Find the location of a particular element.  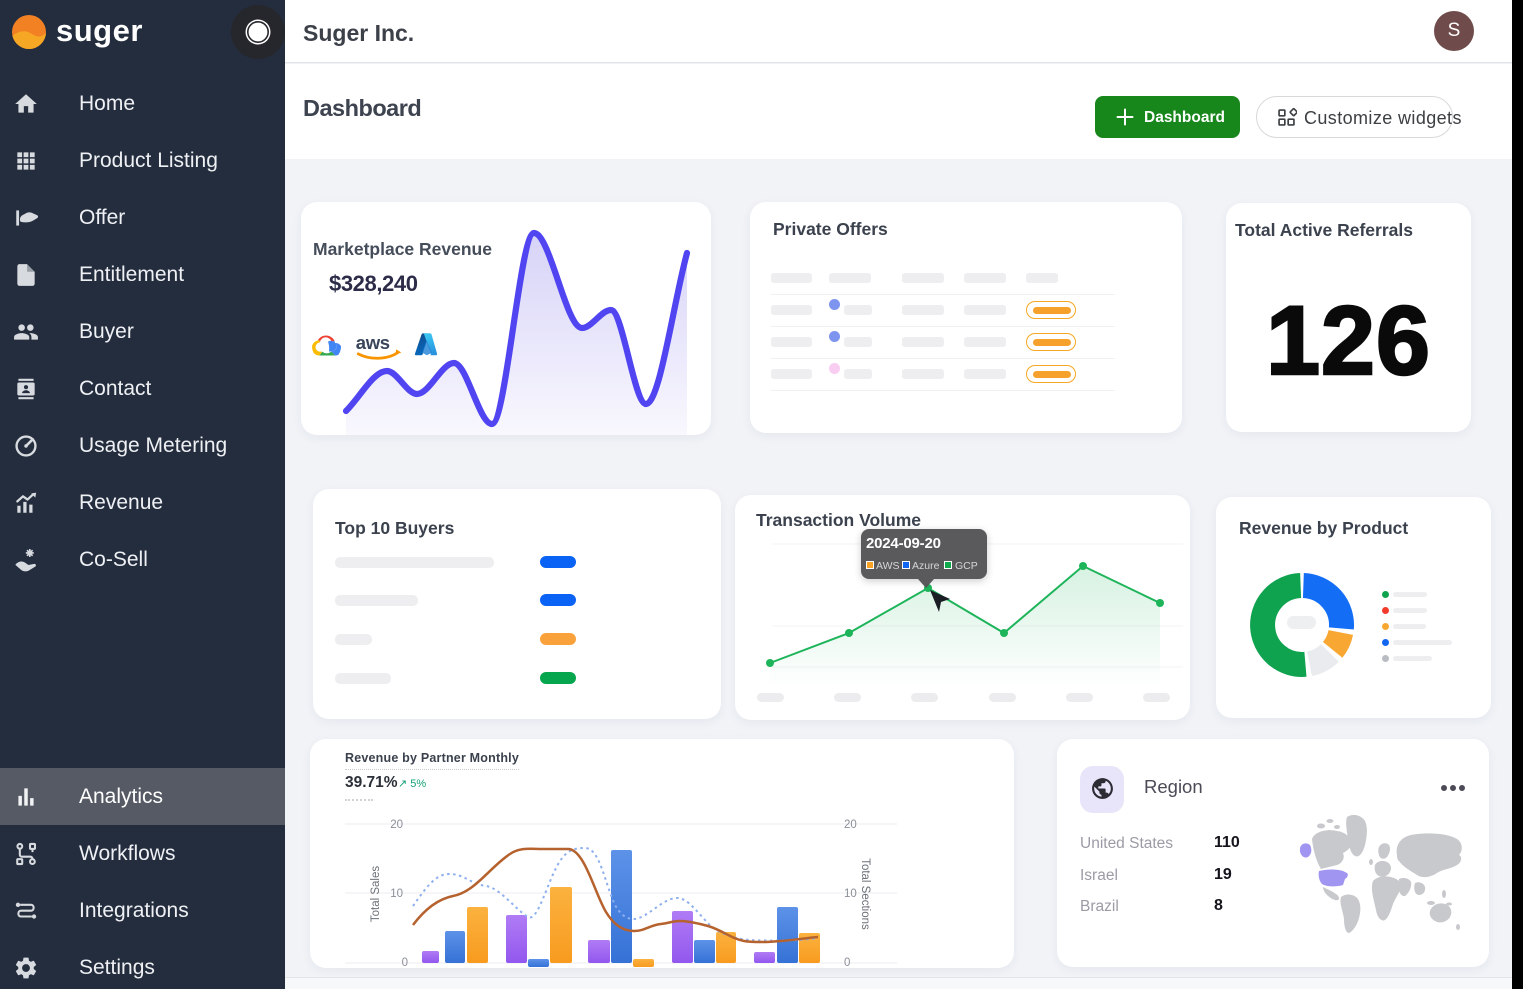

svg-text: Total Sections is located at coordinates (865, 894).